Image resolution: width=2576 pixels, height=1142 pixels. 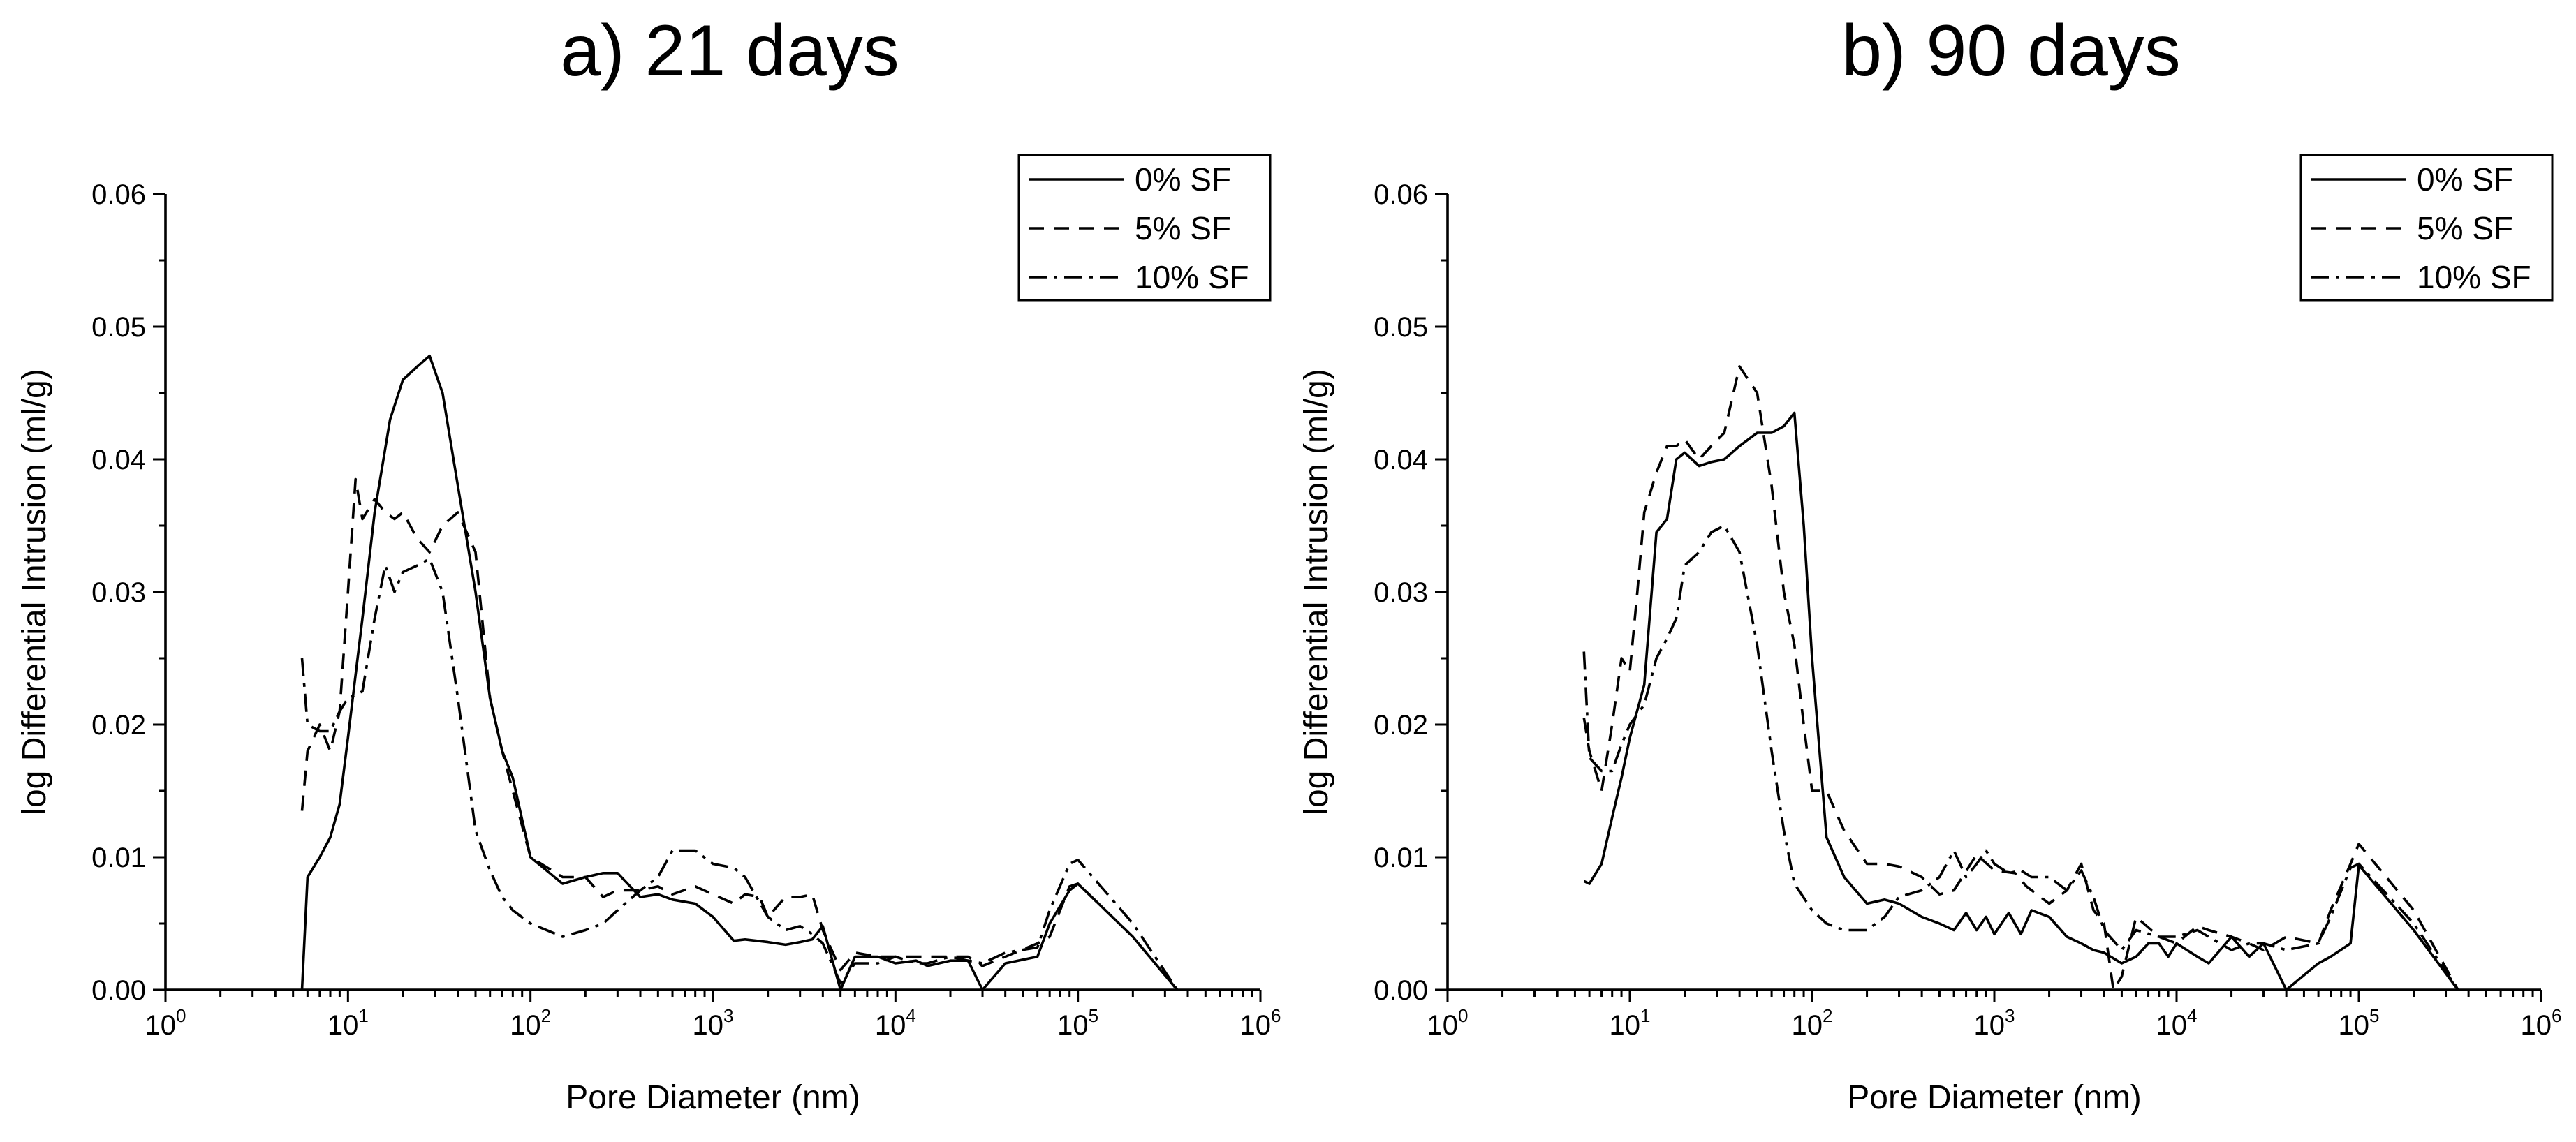 I want to click on chart-title: b) 90 days, so click(x=2011, y=50).